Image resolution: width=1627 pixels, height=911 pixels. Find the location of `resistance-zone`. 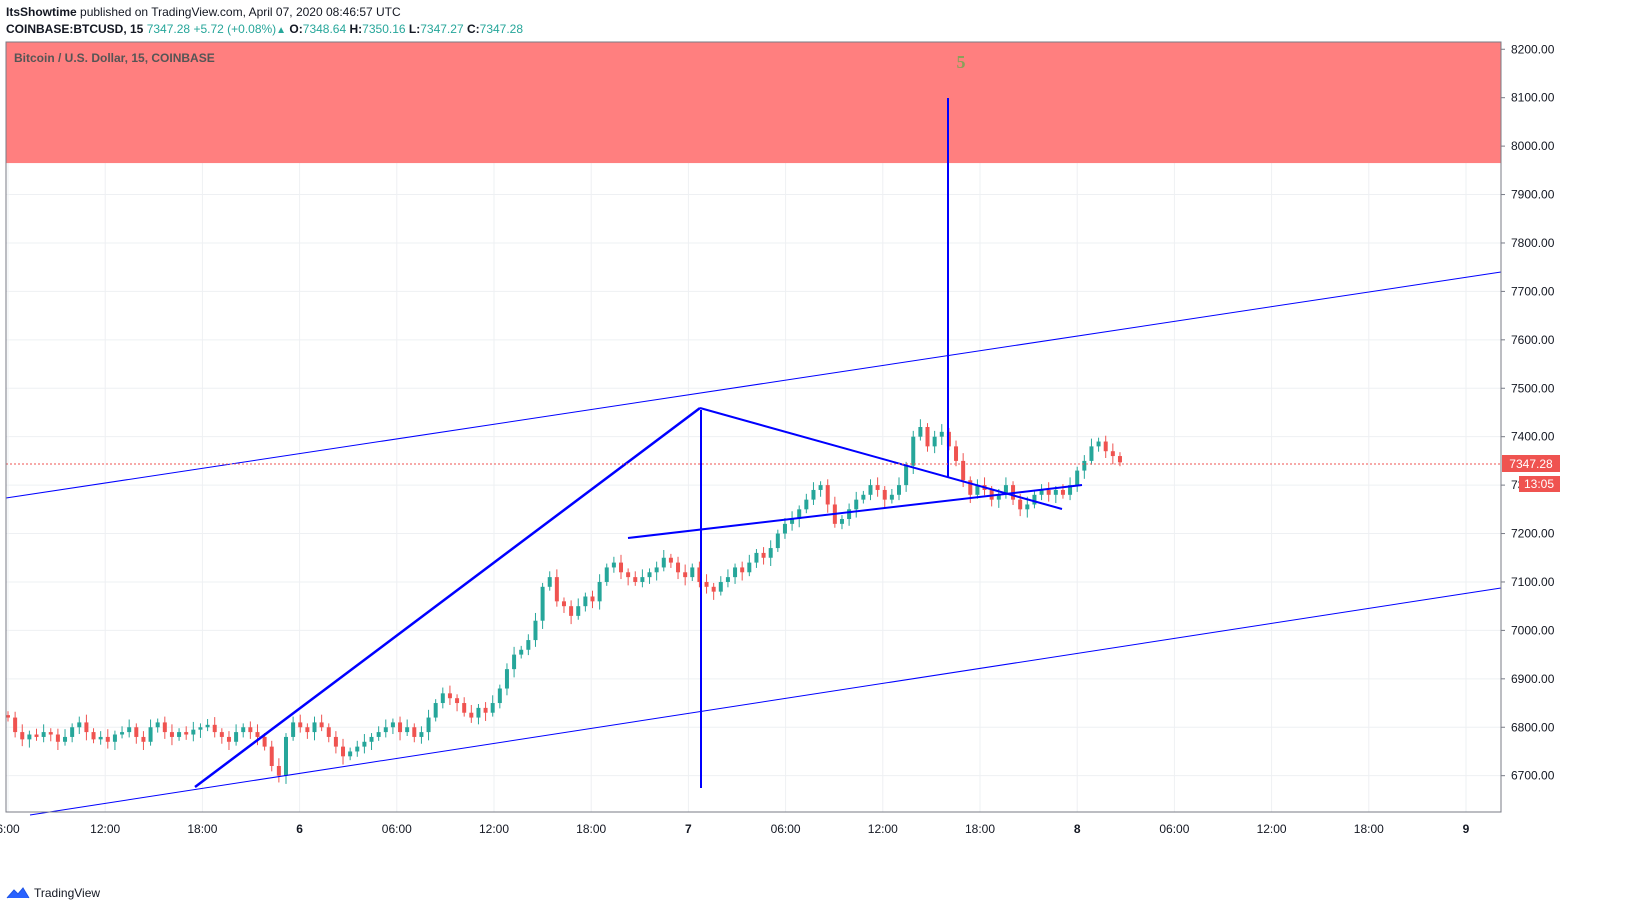

resistance-zone is located at coordinates (753, 103).